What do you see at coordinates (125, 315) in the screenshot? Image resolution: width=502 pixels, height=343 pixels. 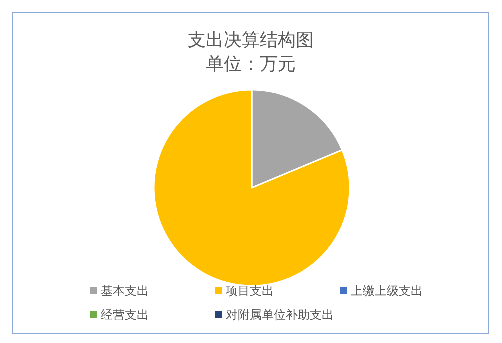 I see `legend-label: 经营支出` at bounding box center [125, 315].